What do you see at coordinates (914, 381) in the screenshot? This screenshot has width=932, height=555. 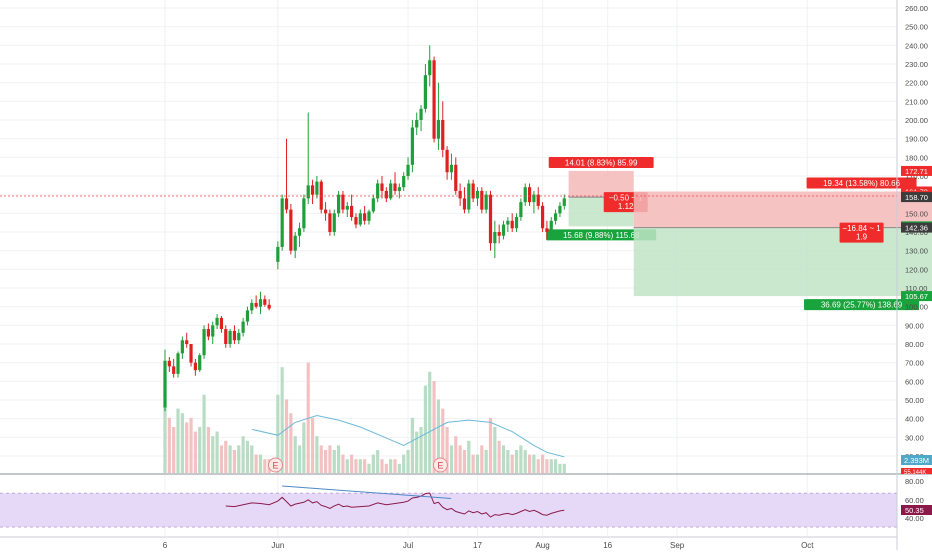 I see `price-tick-label: 60.00` at bounding box center [914, 381].